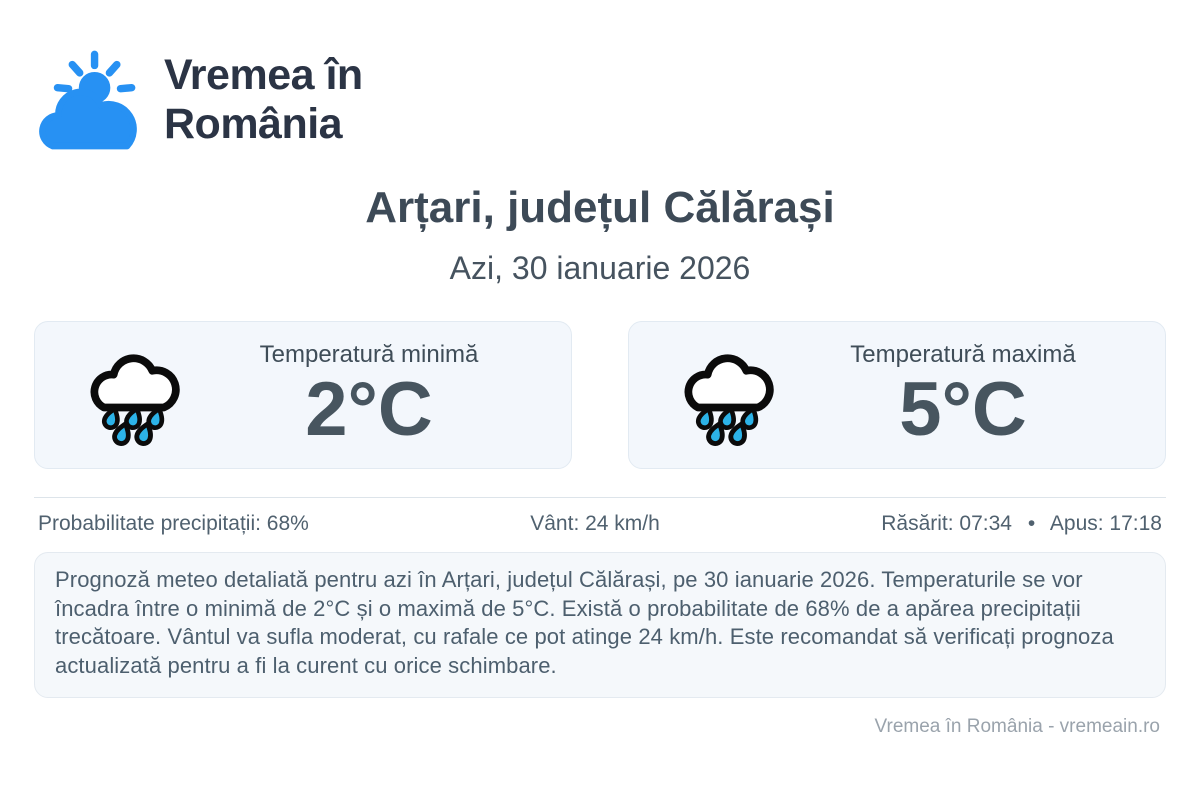 The height and width of the screenshot is (800, 1200). I want to click on sunset-time: Apus: 17:18, so click(1105, 523).